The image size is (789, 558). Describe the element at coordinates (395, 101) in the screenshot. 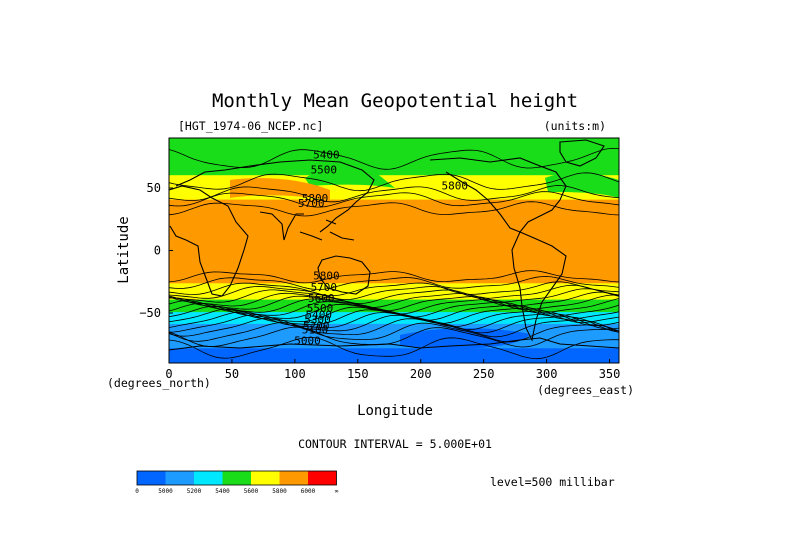

I see `chart-title: Monthly Mean Geopotential height` at that location.